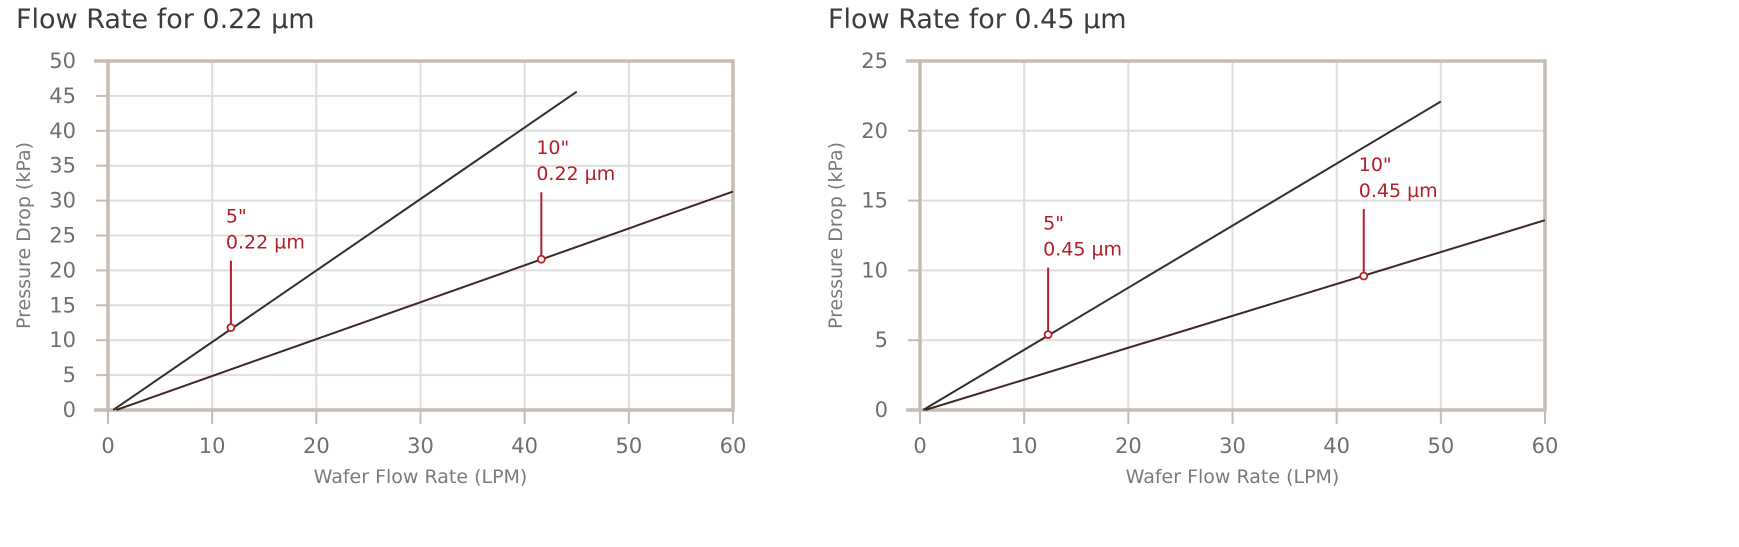 The image size is (1739, 547). I want to click on chart-title-0-45: Flow Rate for 0.45 µm, so click(977, 19).